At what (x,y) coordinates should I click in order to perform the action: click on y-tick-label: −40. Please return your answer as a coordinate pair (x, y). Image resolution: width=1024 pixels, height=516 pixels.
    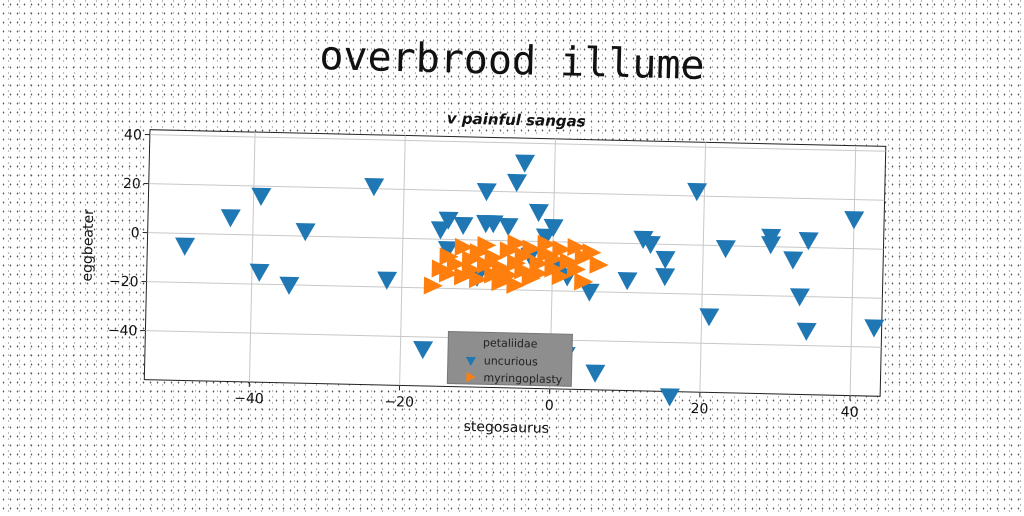
    Looking at the image, I should click on (123, 331).